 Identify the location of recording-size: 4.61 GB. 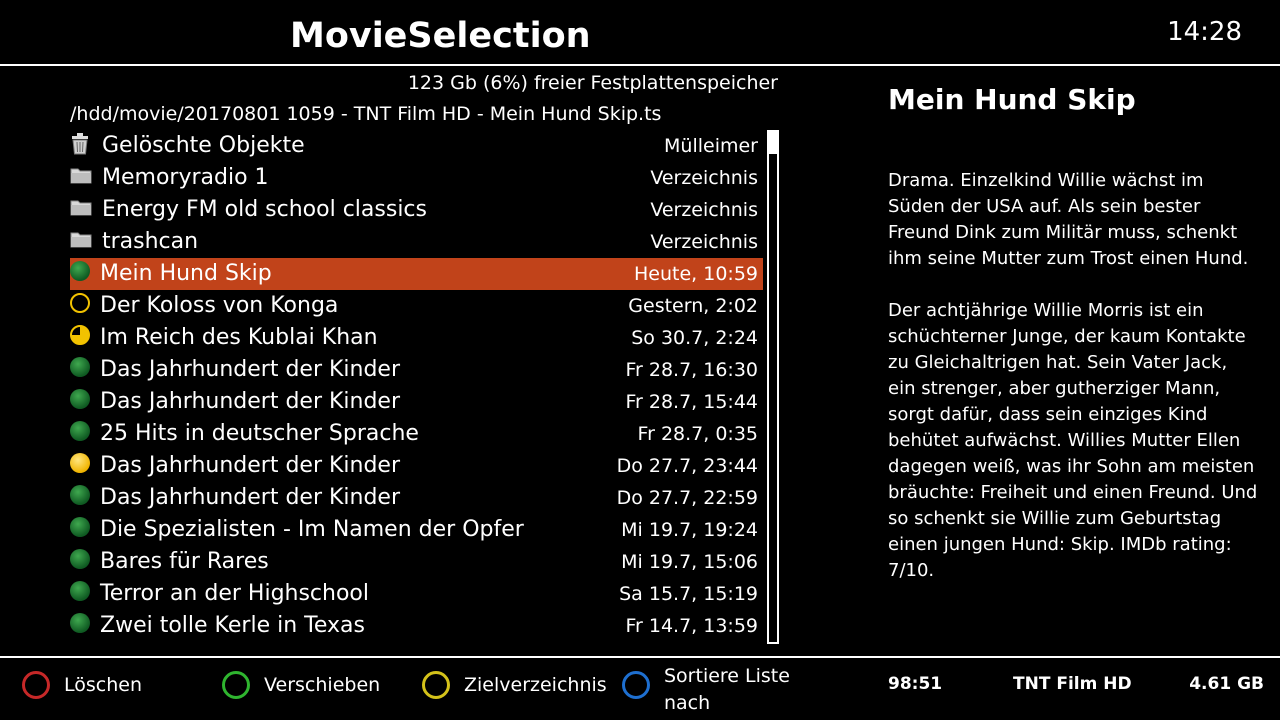
(1226, 684).